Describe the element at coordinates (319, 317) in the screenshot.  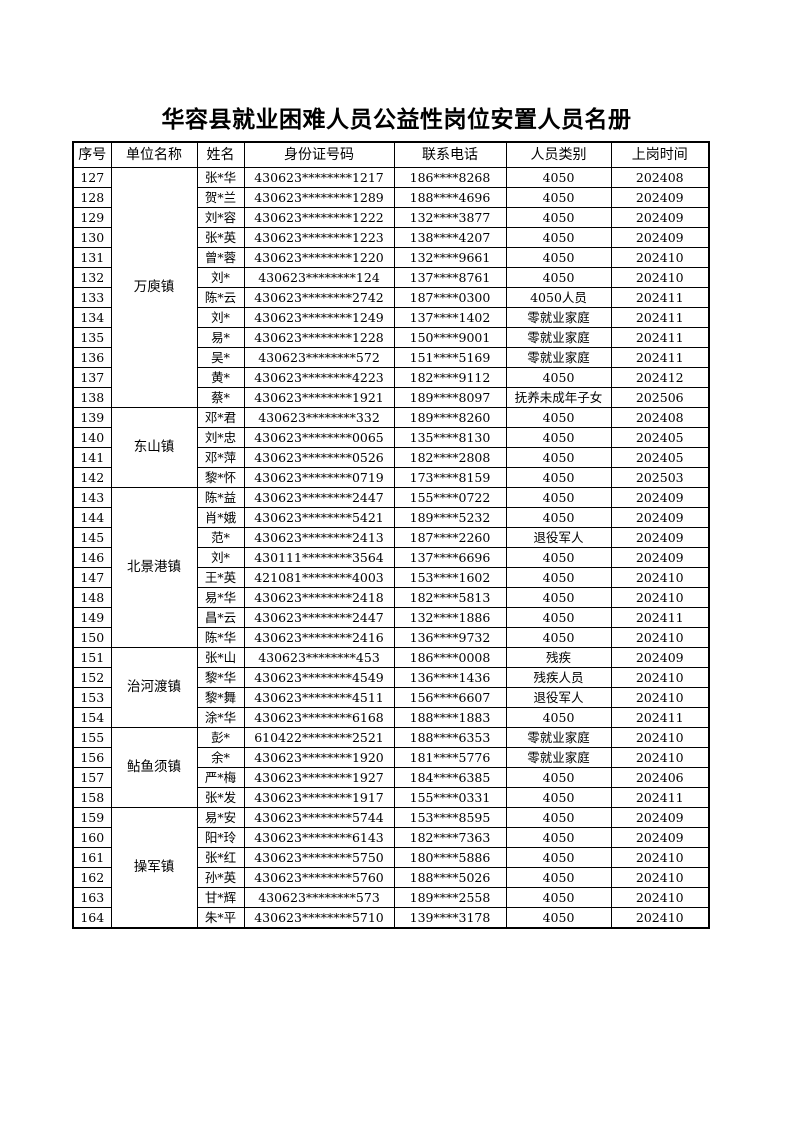
I see `id-number-cell: 430623********1249` at that location.